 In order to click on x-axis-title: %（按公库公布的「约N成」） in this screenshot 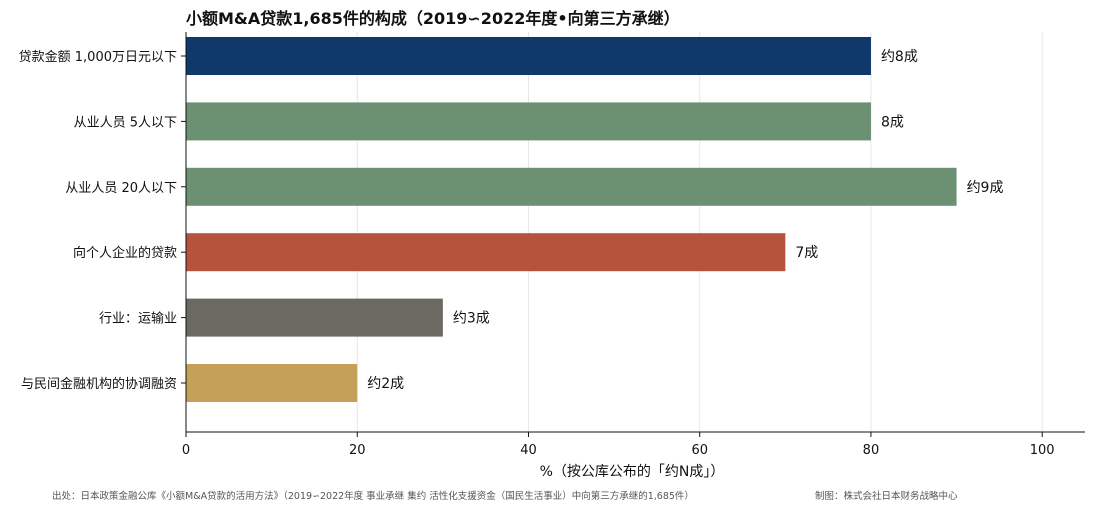, I will do `click(632, 472)`.